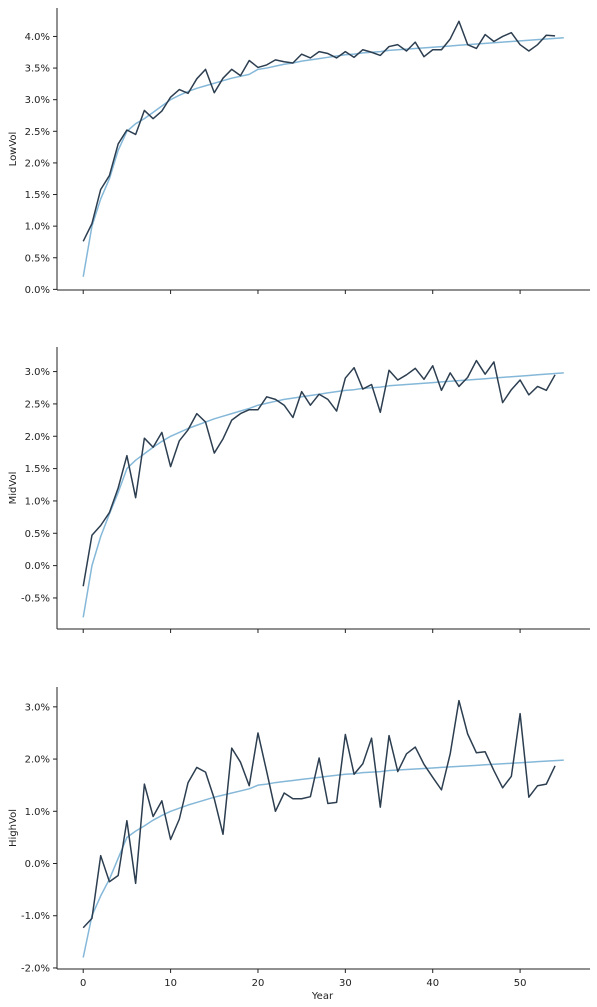 This screenshot has height=1007, width=597. What do you see at coordinates (345, 983) in the screenshot?
I see `x-tick-label: 30` at bounding box center [345, 983].